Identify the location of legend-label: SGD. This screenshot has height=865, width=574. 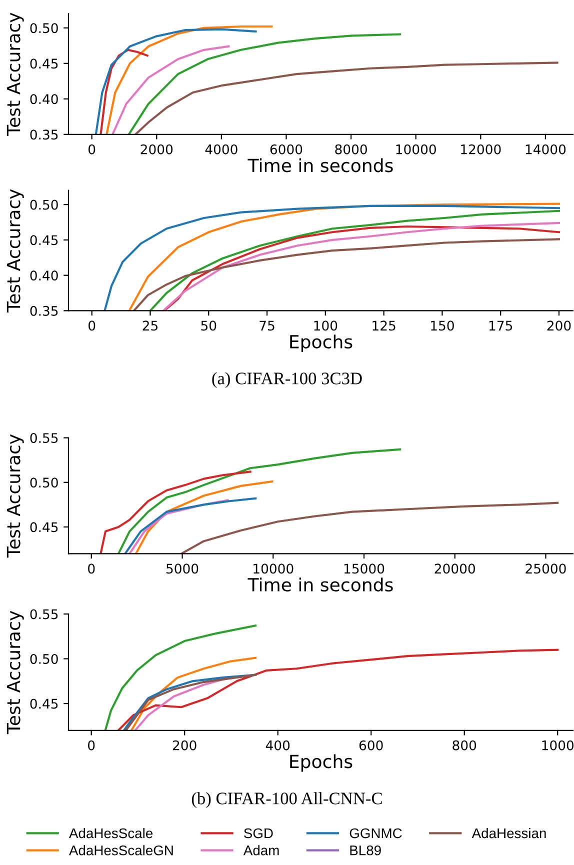
(258, 833).